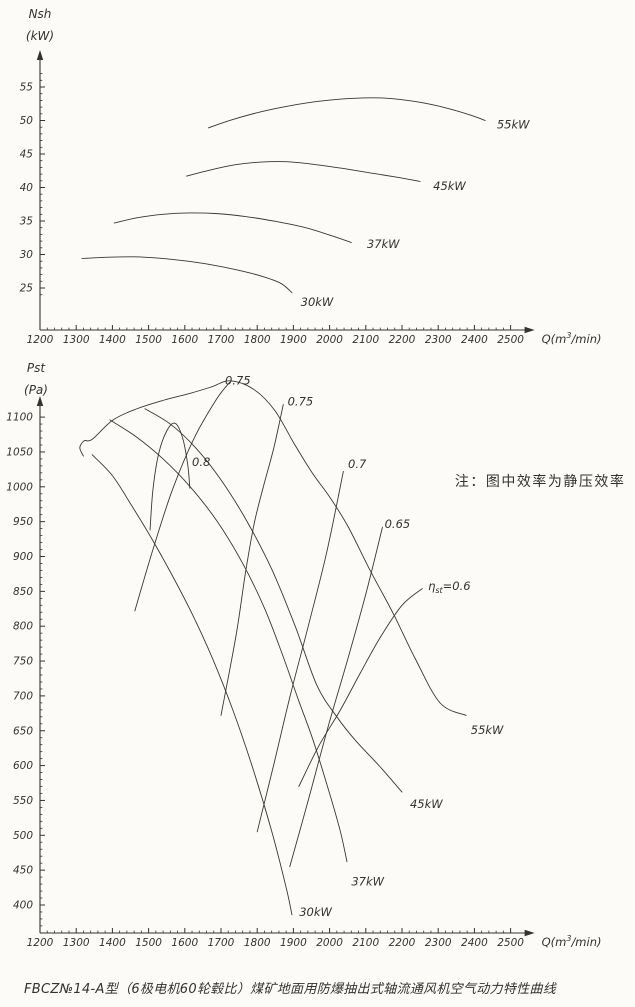 This screenshot has width=635, height=1007. Describe the element at coordinates (23, 871) in the screenshot. I see `y-tick-label: 450` at that location.